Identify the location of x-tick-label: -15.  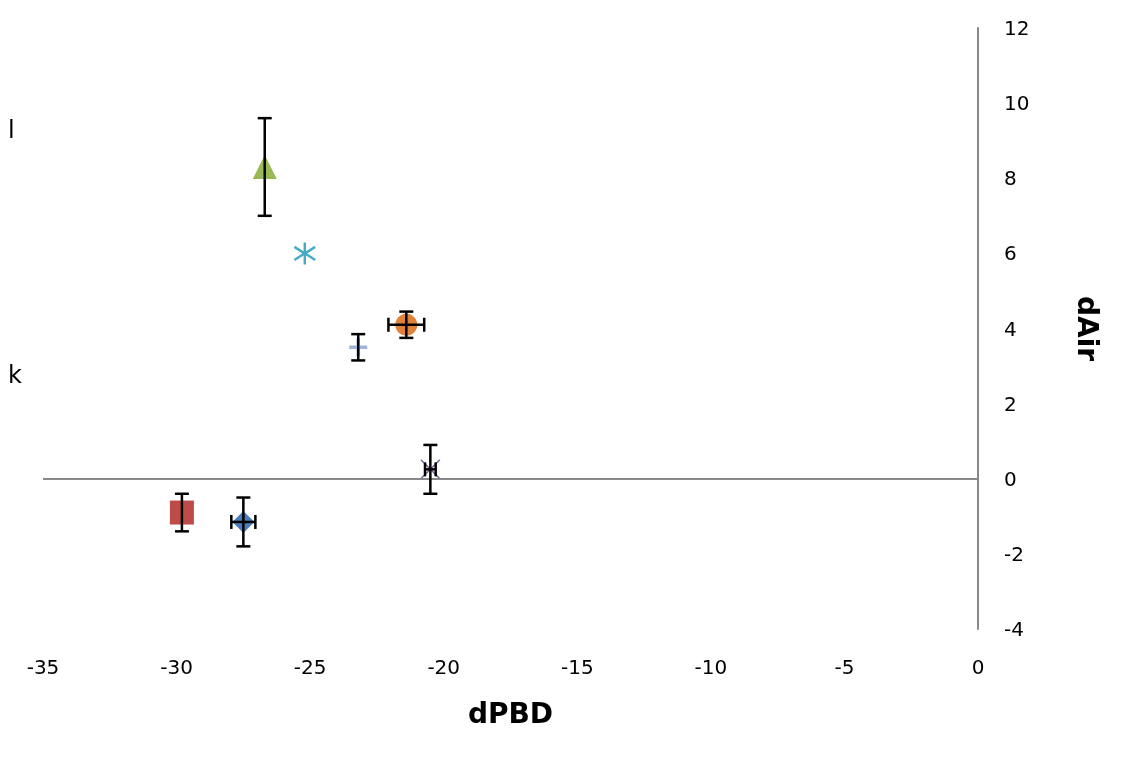
(577, 667).